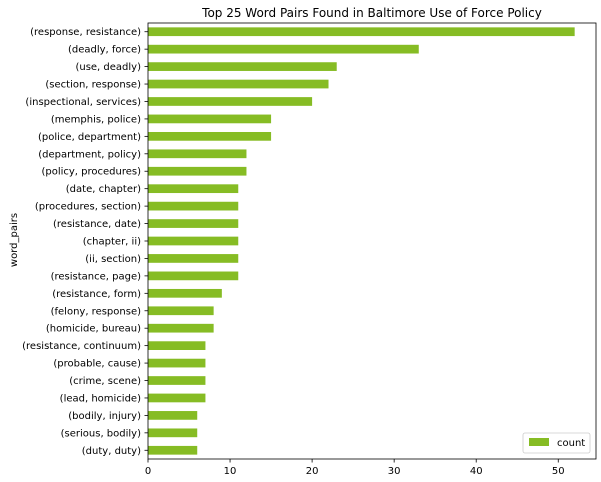 The image size is (601, 482). Describe the element at coordinates (14, 240) in the screenshot. I see `y-axis-label: word_pairs` at that location.